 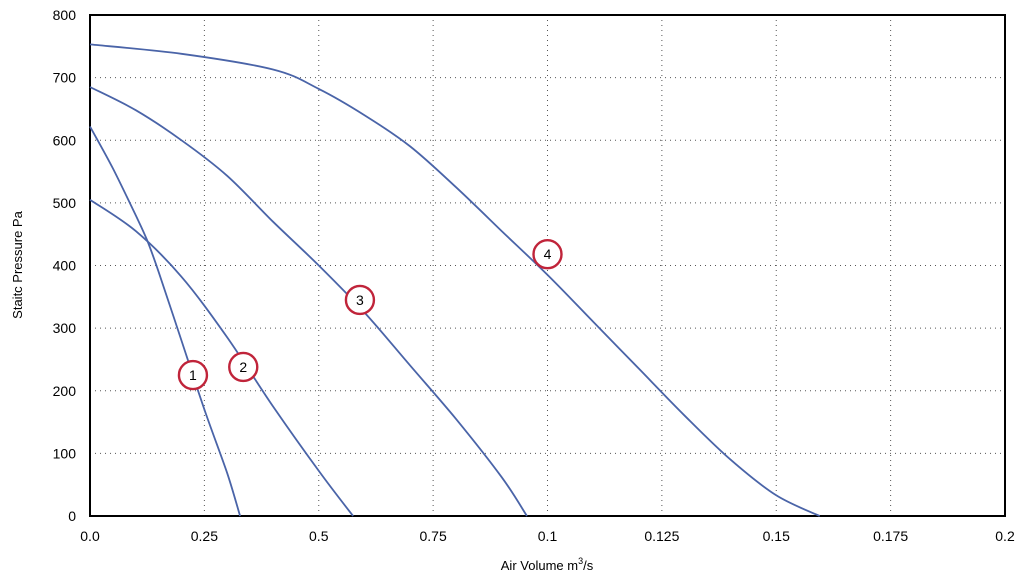 What do you see at coordinates (588, 565) in the screenshot?
I see `x-axis-title-suffix: /s` at bounding box center [588, 565].